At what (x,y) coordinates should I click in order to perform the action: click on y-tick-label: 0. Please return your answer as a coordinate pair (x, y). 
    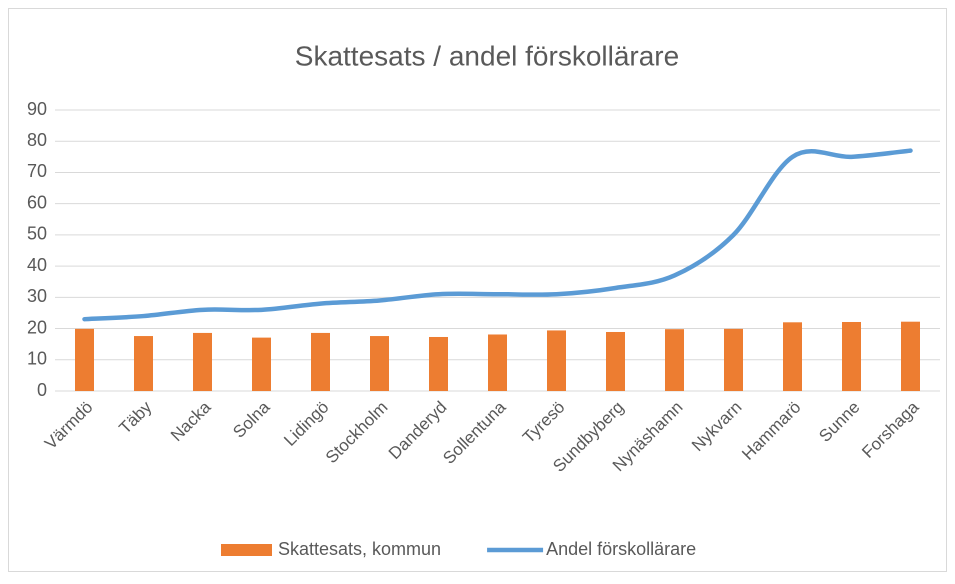
    Looking at the image, I should click on (42, 390).